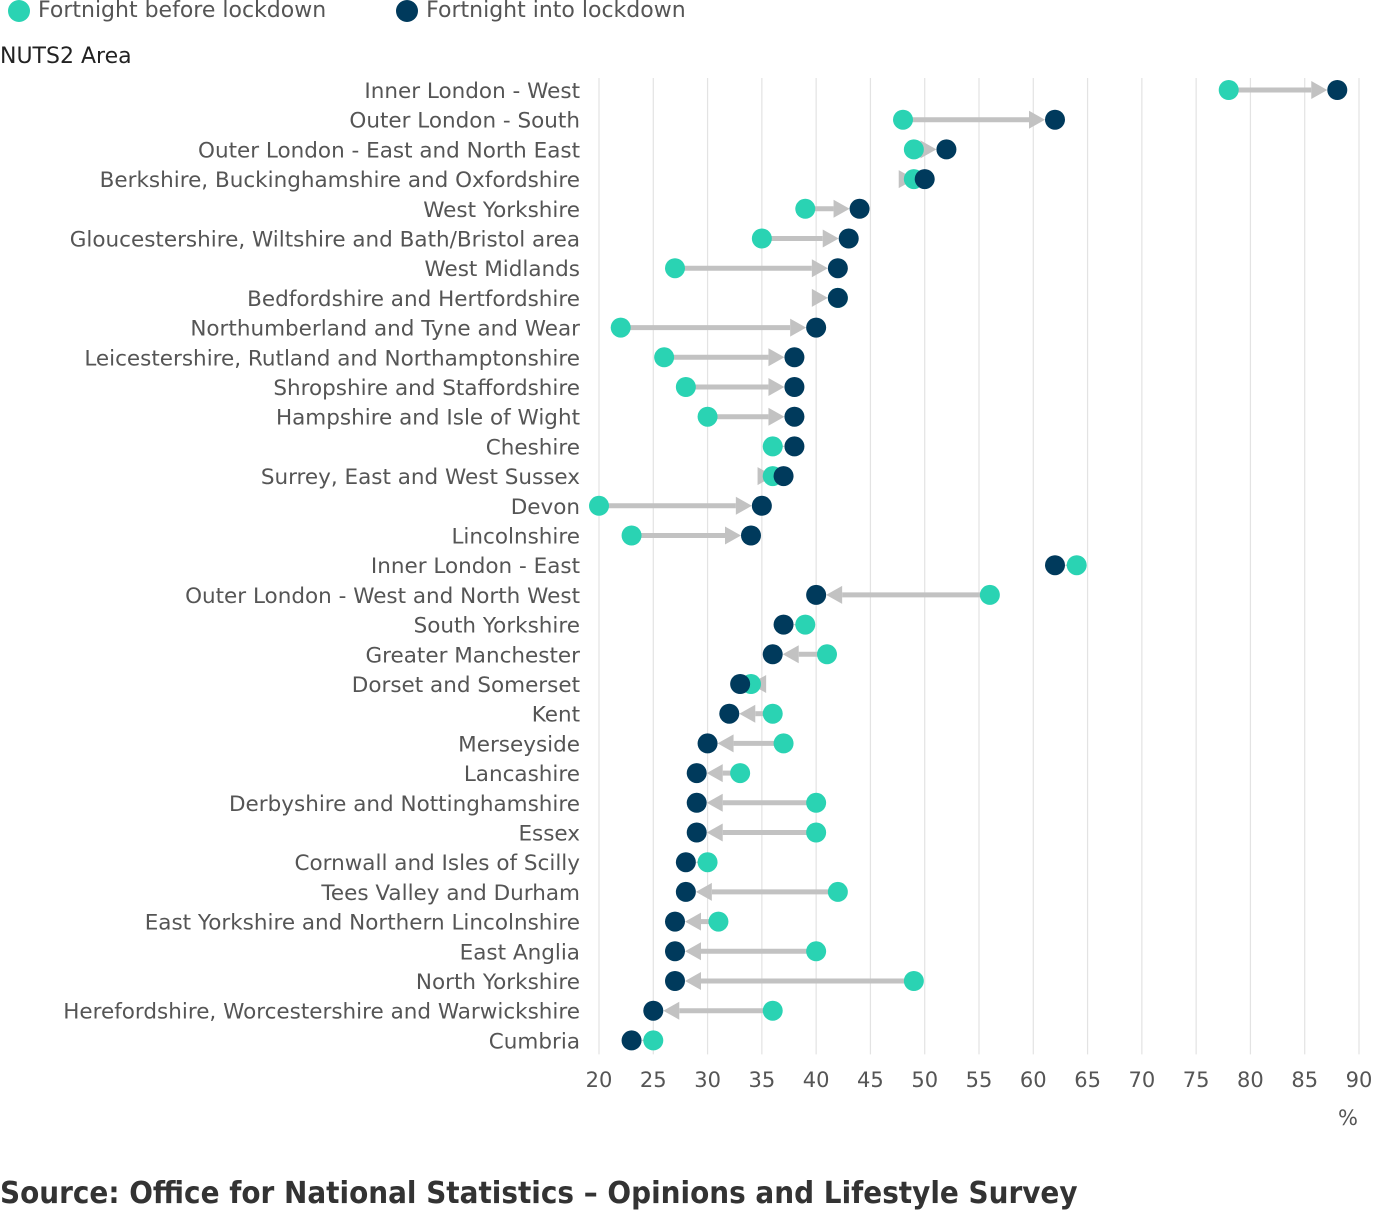 Image resolution: width=1373 pixels, height=1215 pixels. What do you see at coordinates (472, 91) in the screenshot?
I see `category-label: Inner London - West` at bounding box center [472, 91].